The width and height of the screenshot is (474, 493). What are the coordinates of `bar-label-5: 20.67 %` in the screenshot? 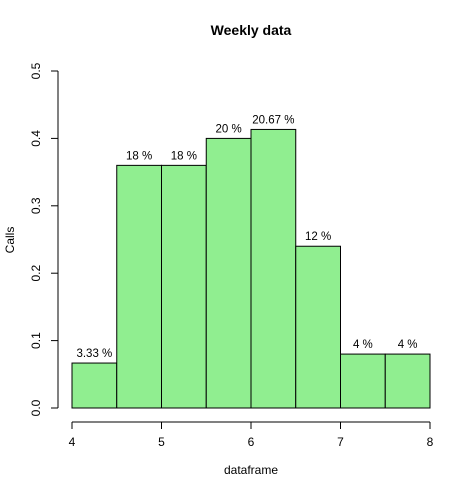 It's located at (273, 120).